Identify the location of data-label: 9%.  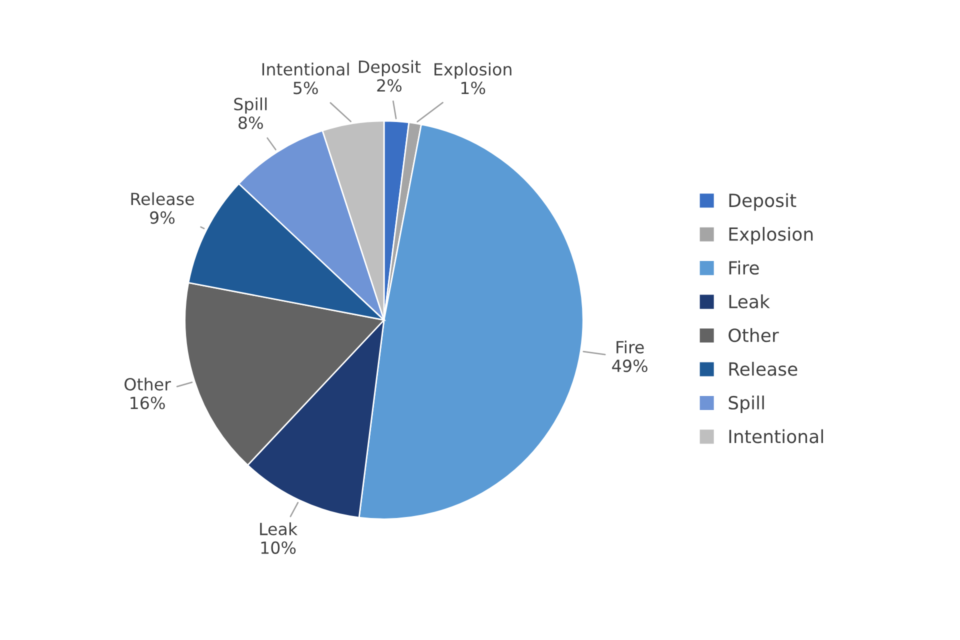
(162, 217).